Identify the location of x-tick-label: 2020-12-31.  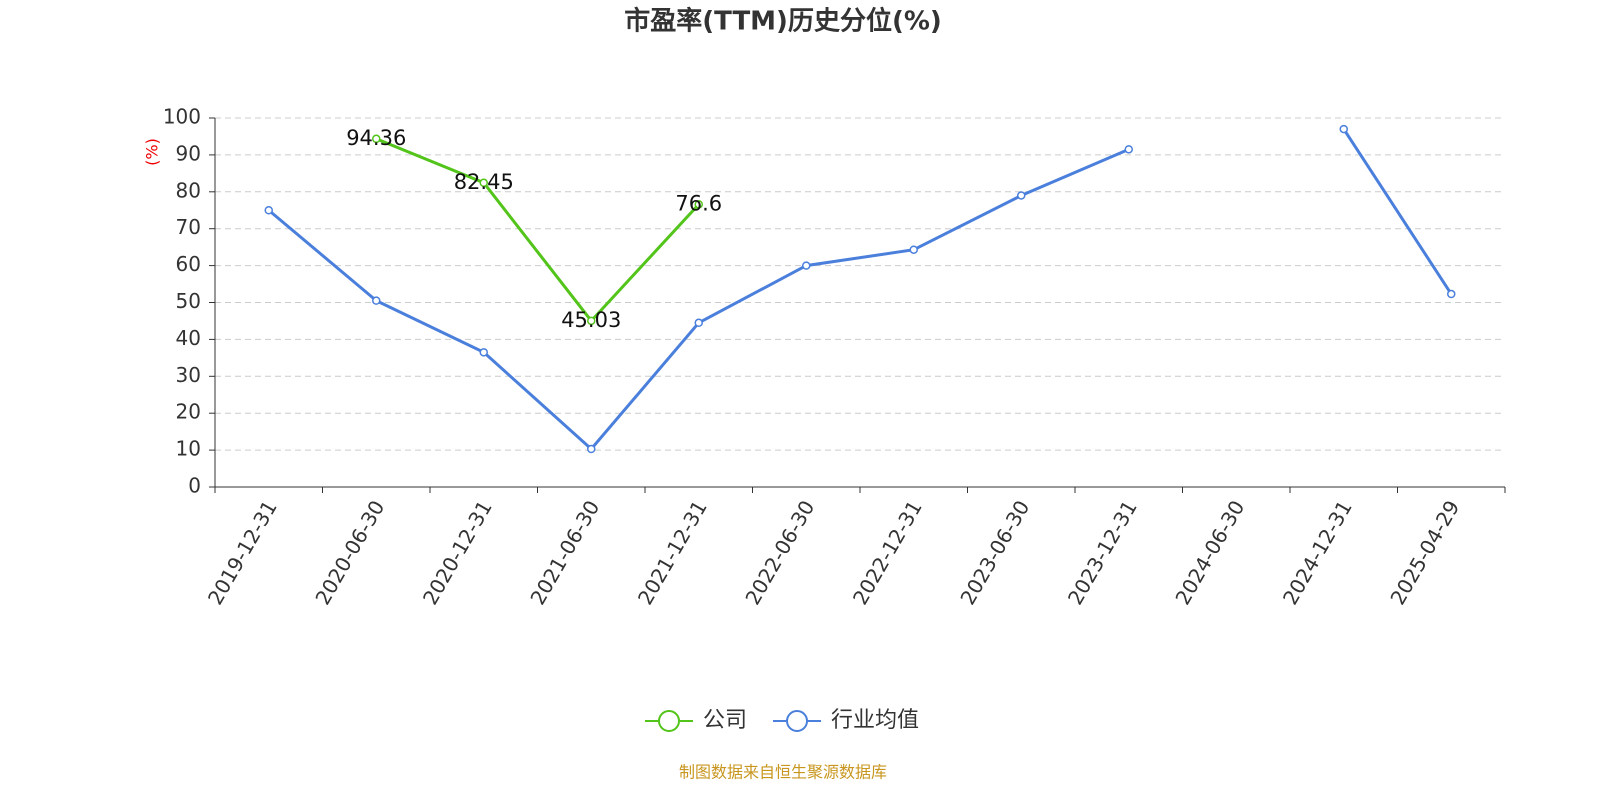
(457, 552).